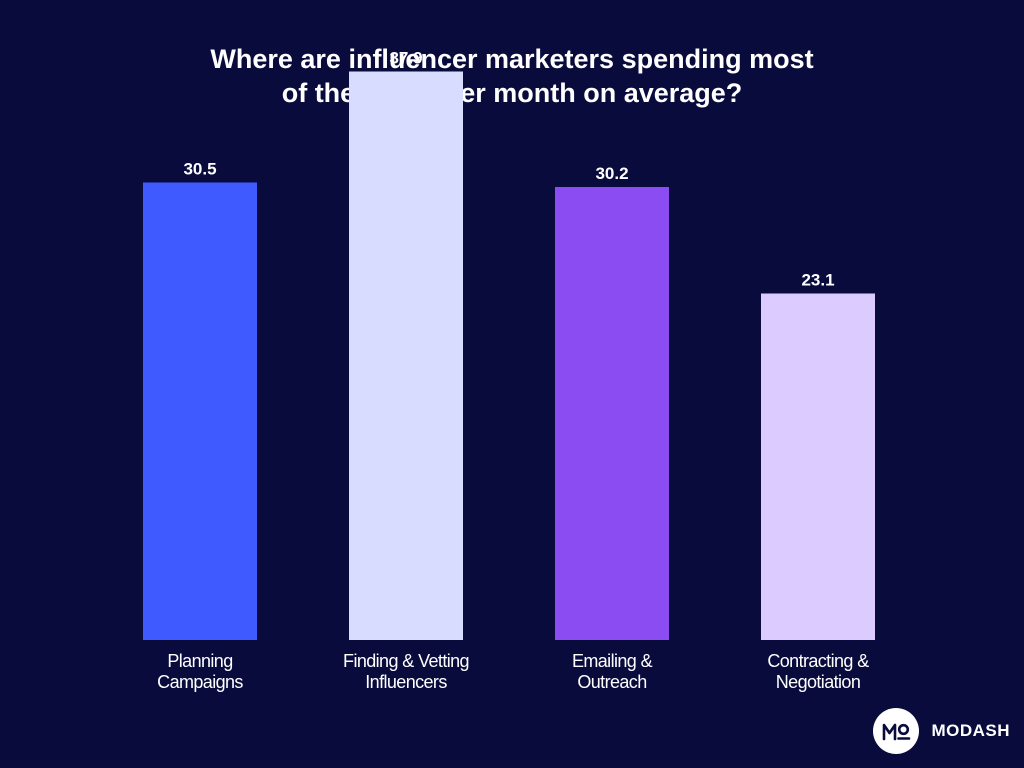 The width and height of the screenshot is (1024, 768). What do you see at coordinates (199, 169) in the screenshot?
I see `value-label-1: 30.5` at bounding box center [199, 169].